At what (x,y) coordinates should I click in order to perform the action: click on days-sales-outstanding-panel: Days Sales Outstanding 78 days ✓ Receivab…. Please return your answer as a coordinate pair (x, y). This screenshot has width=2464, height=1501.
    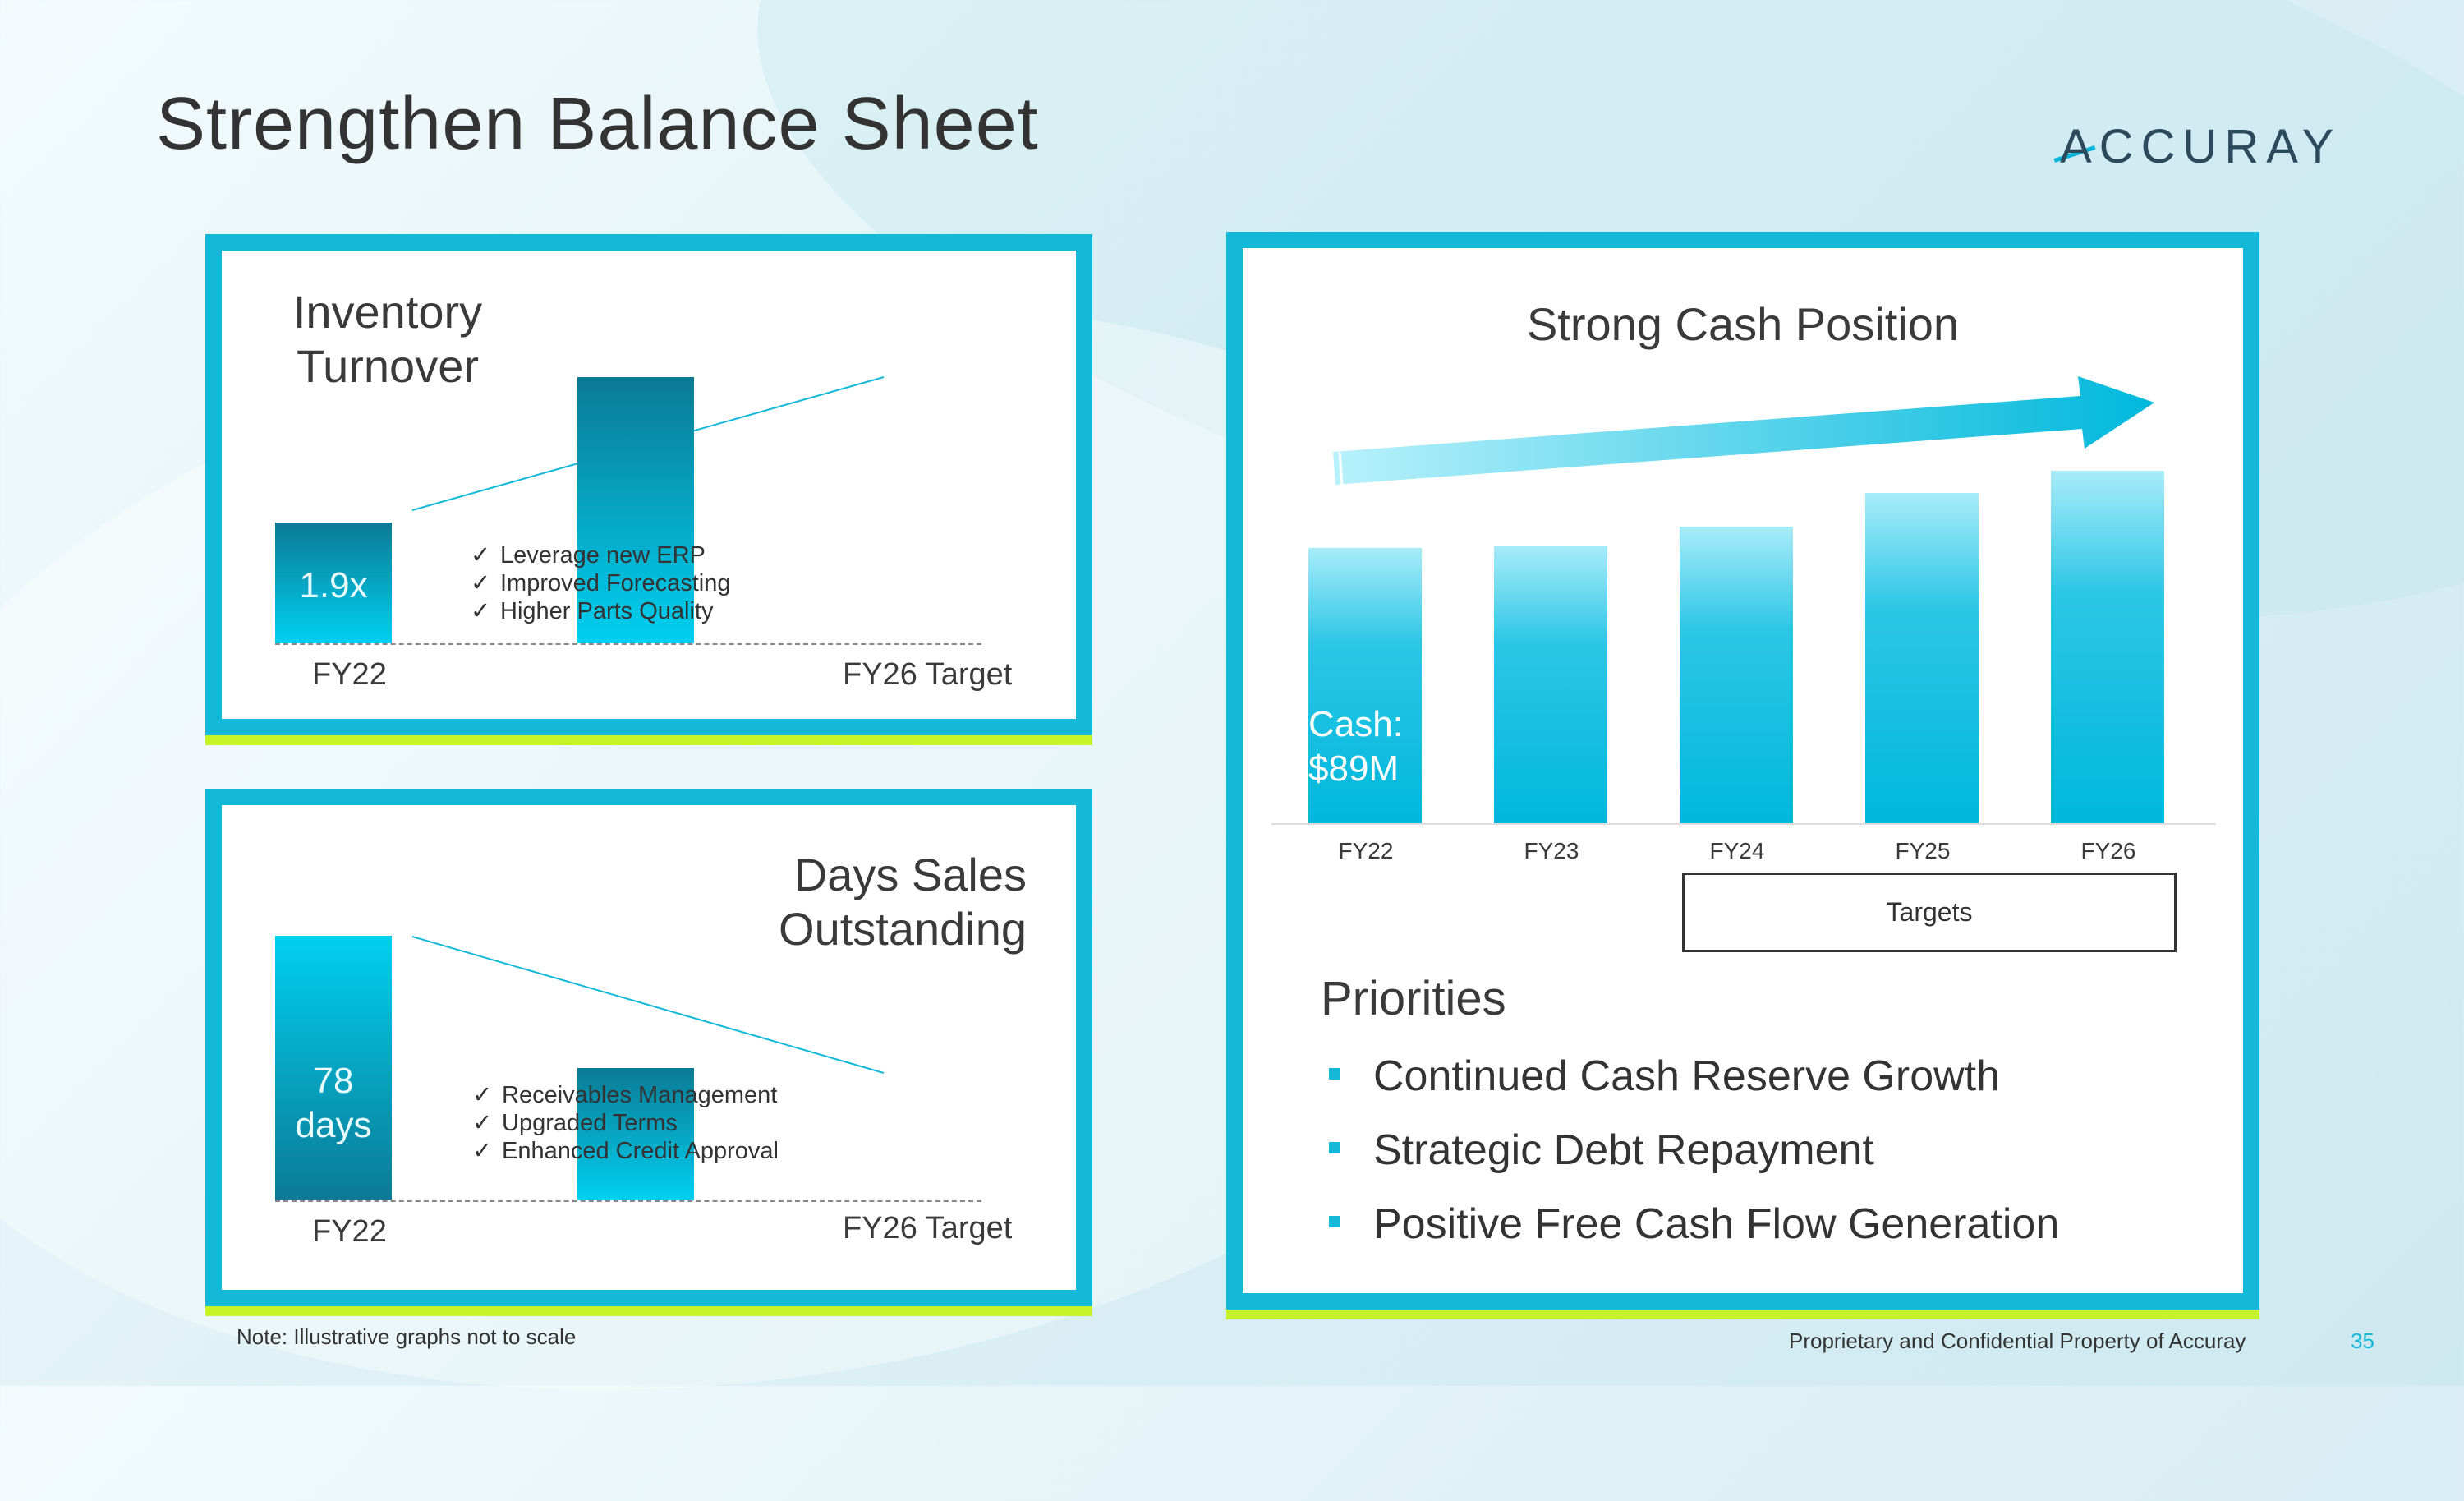
    Looking at the image, I should click on (648, 1052).